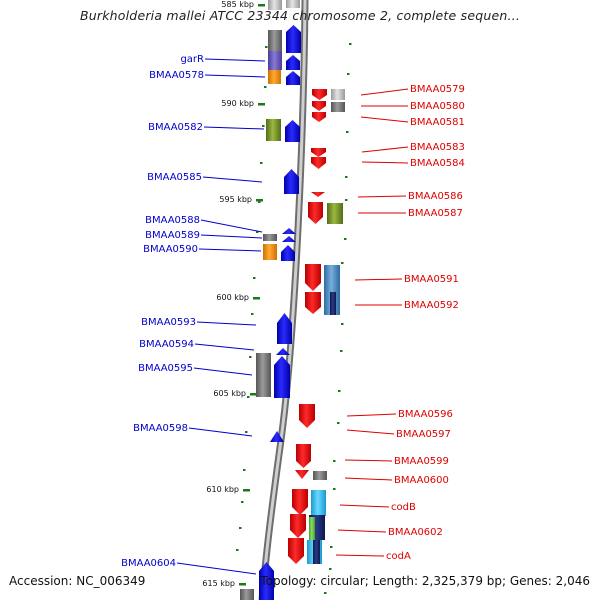 The width and height of the screenshot is (600, 600). Describe the element at coordinates (218, 583) in the screenshot. I see `kbp-tick-label: 615 kbp` at that location.